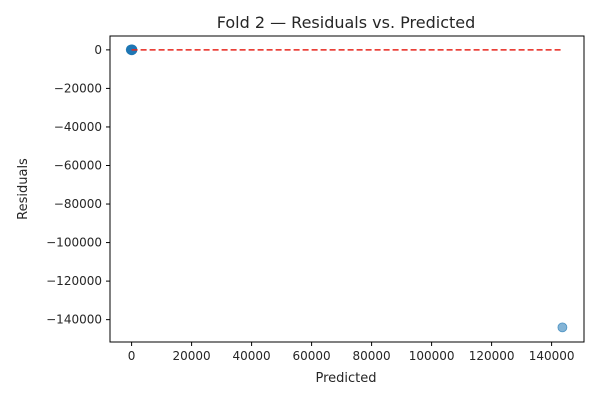 This screenshot has width=600, height=400. Describe the element at coordinates (98, 50) in the screenshot. I see `y-tick-label: 0` at that location.